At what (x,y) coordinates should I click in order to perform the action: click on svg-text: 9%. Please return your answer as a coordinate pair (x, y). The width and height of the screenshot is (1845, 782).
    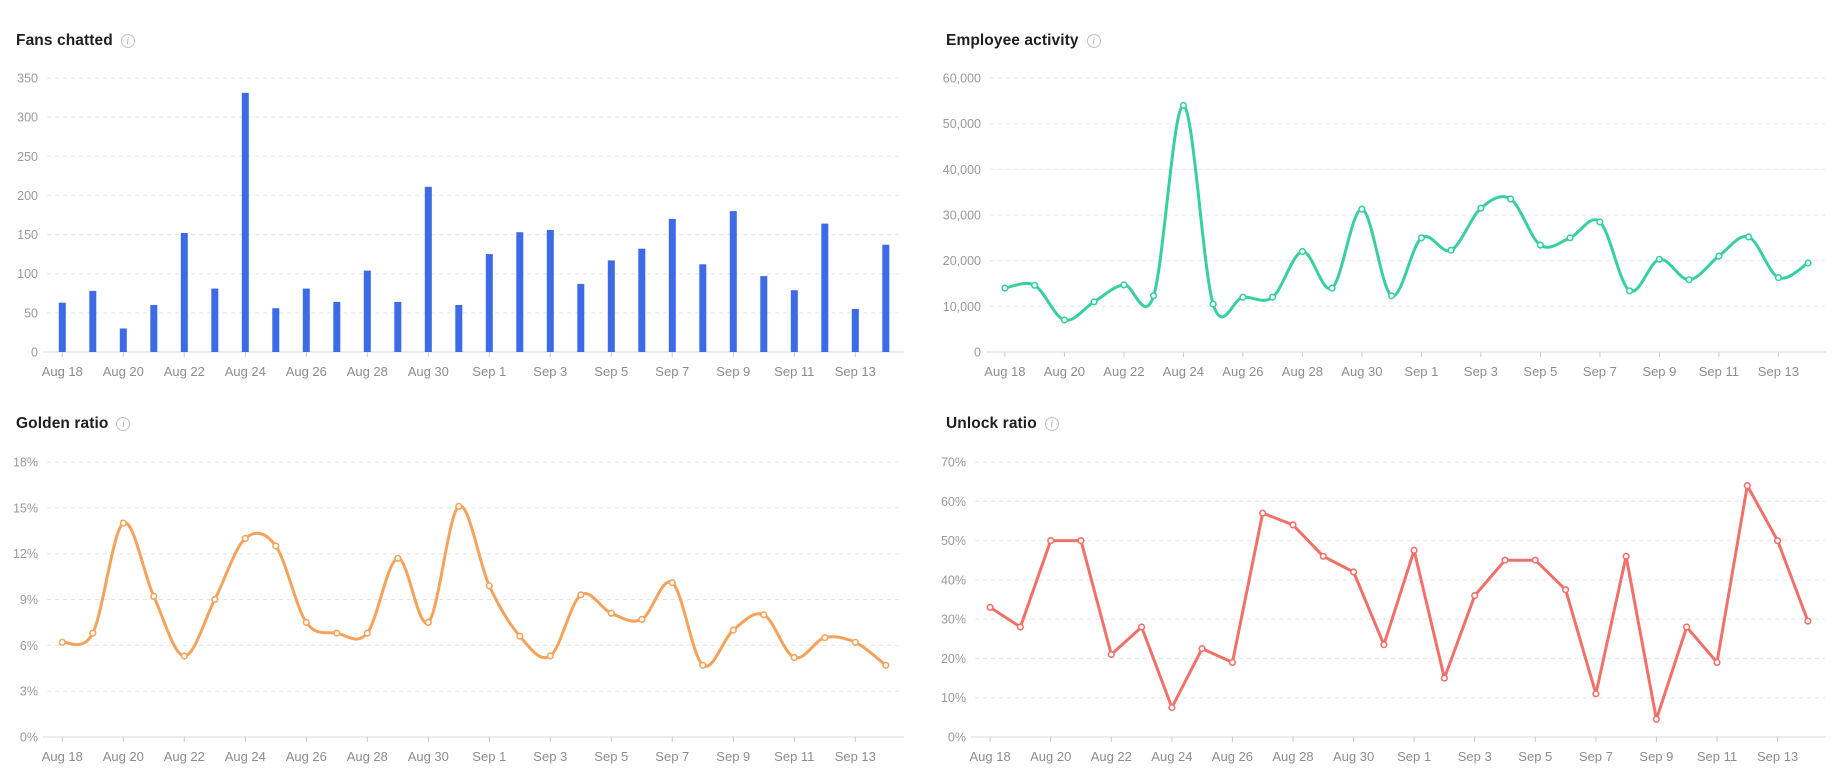
    Looking at the image, I should click on (29, 600).